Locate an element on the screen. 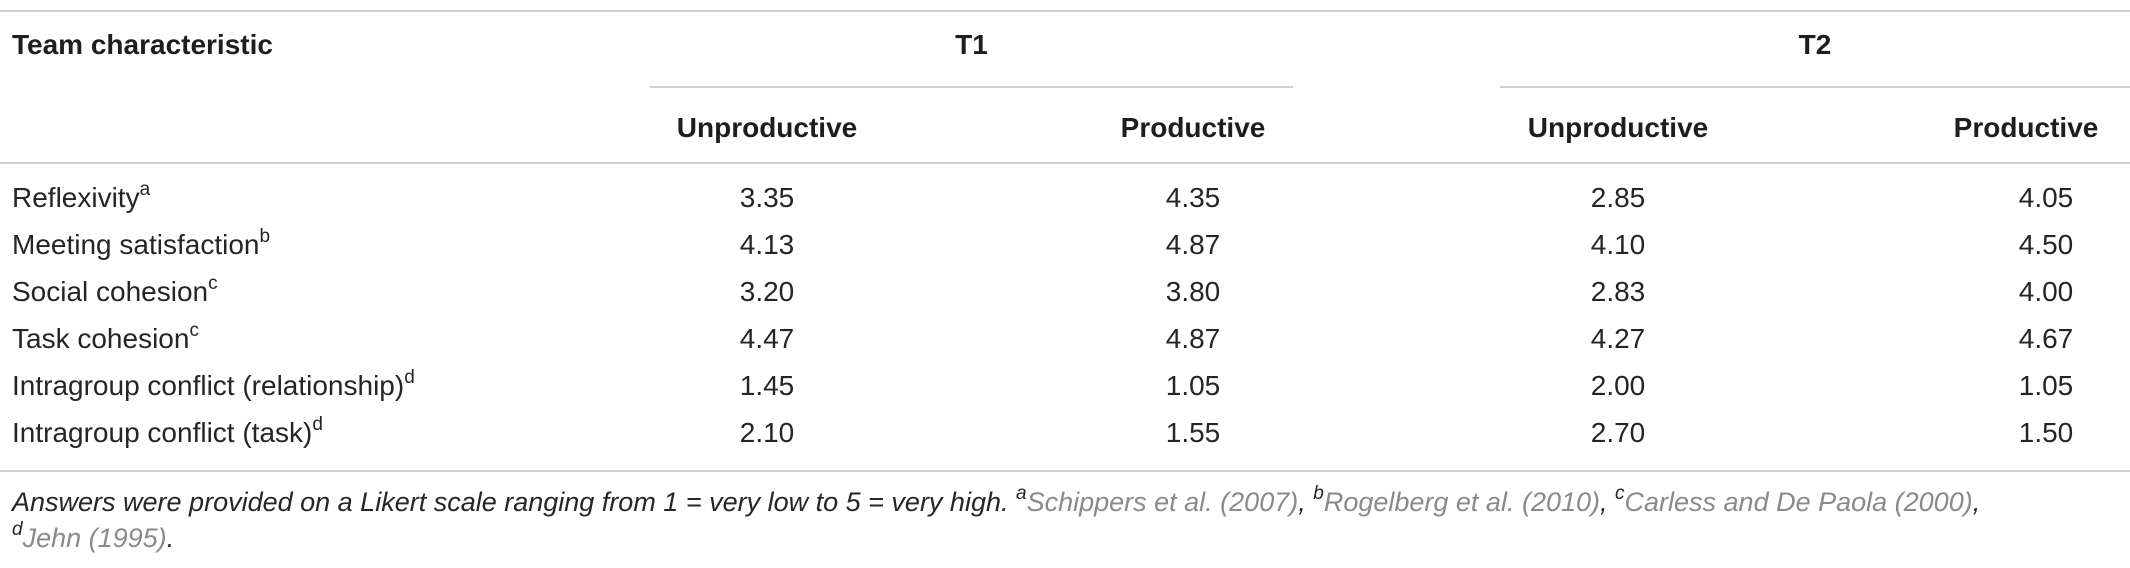  cell-t1-unproductive: 1.45 is located at coordinates (767, 385).